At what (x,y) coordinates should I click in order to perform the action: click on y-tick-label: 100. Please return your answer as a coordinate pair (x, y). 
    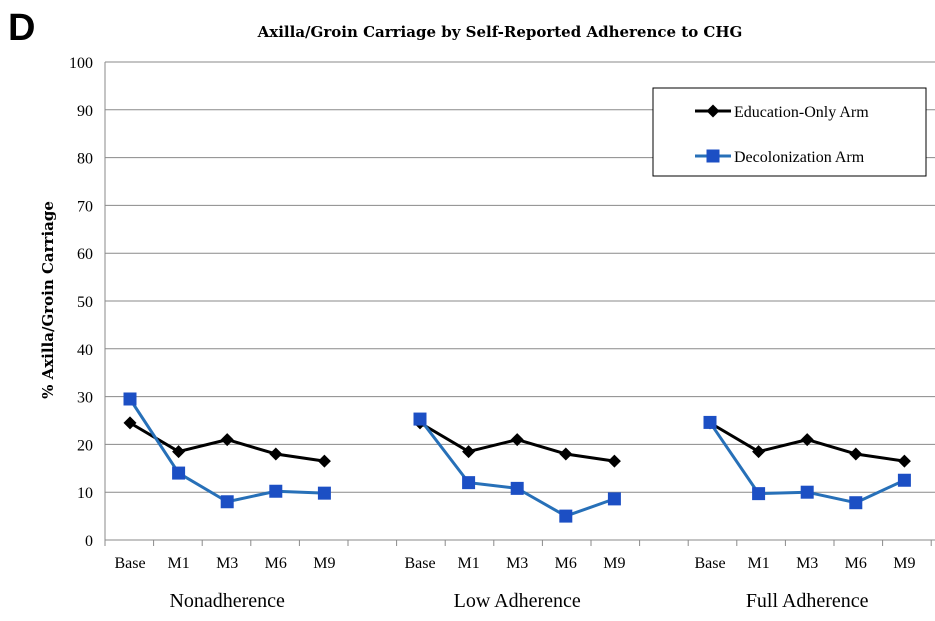
    Looking at the image, I should click on (81, 63).